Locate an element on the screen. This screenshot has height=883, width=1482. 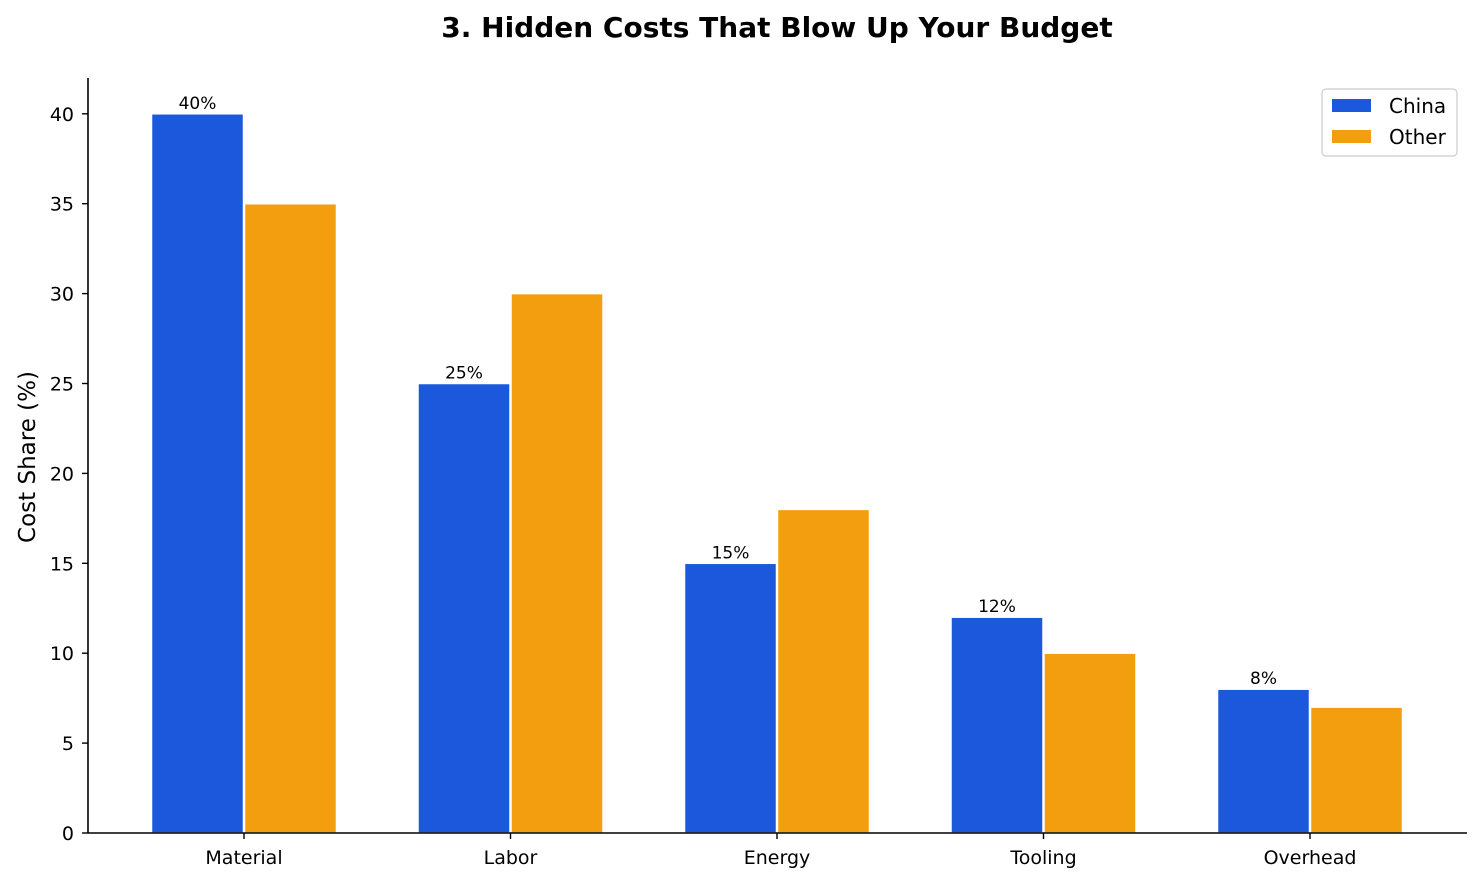
x-tick-label: Energy is located at coordinates (777, 858).